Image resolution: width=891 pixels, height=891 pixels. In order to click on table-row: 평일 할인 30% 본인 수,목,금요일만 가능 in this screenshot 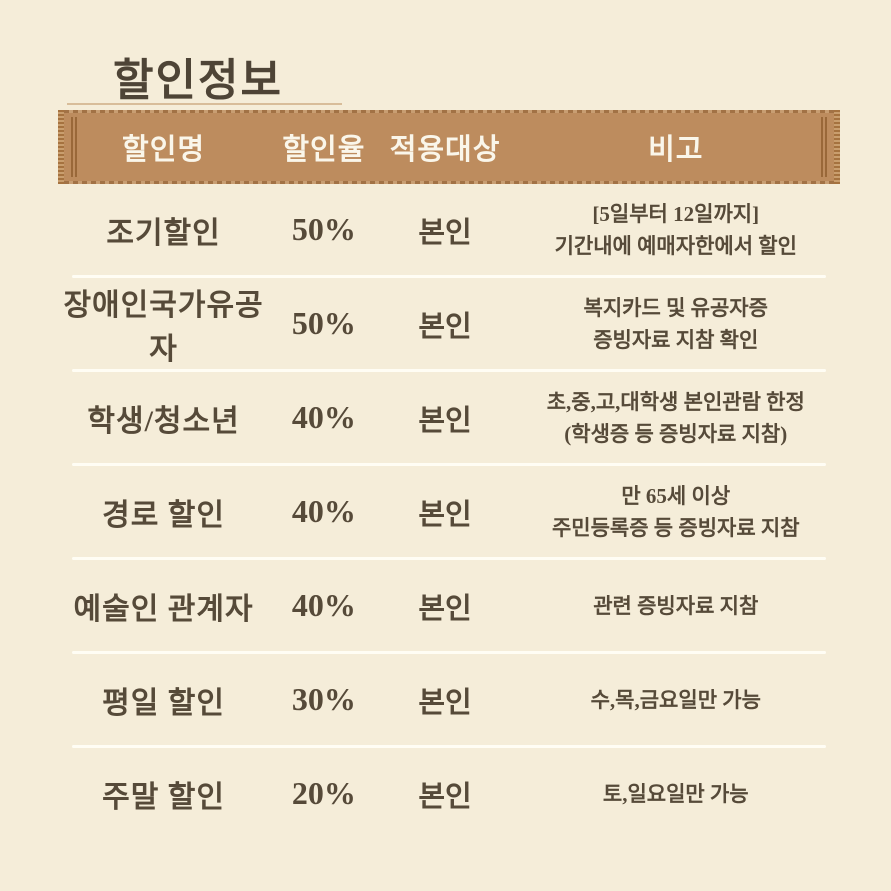, I will do `click(449, 699)`.